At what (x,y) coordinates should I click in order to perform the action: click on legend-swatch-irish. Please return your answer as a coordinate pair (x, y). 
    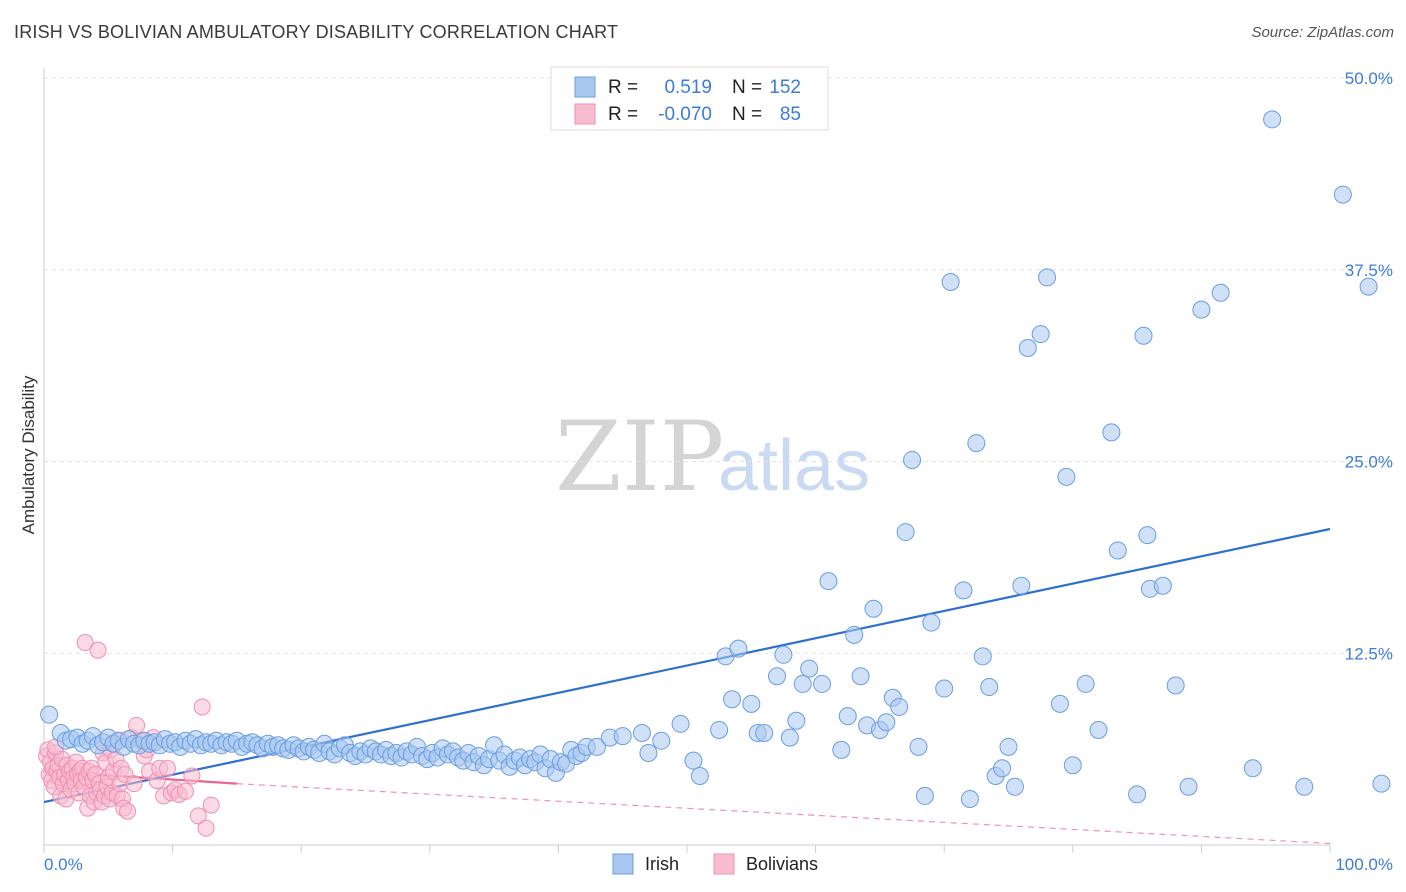
    Looking at the image, I should click on (585, 87).